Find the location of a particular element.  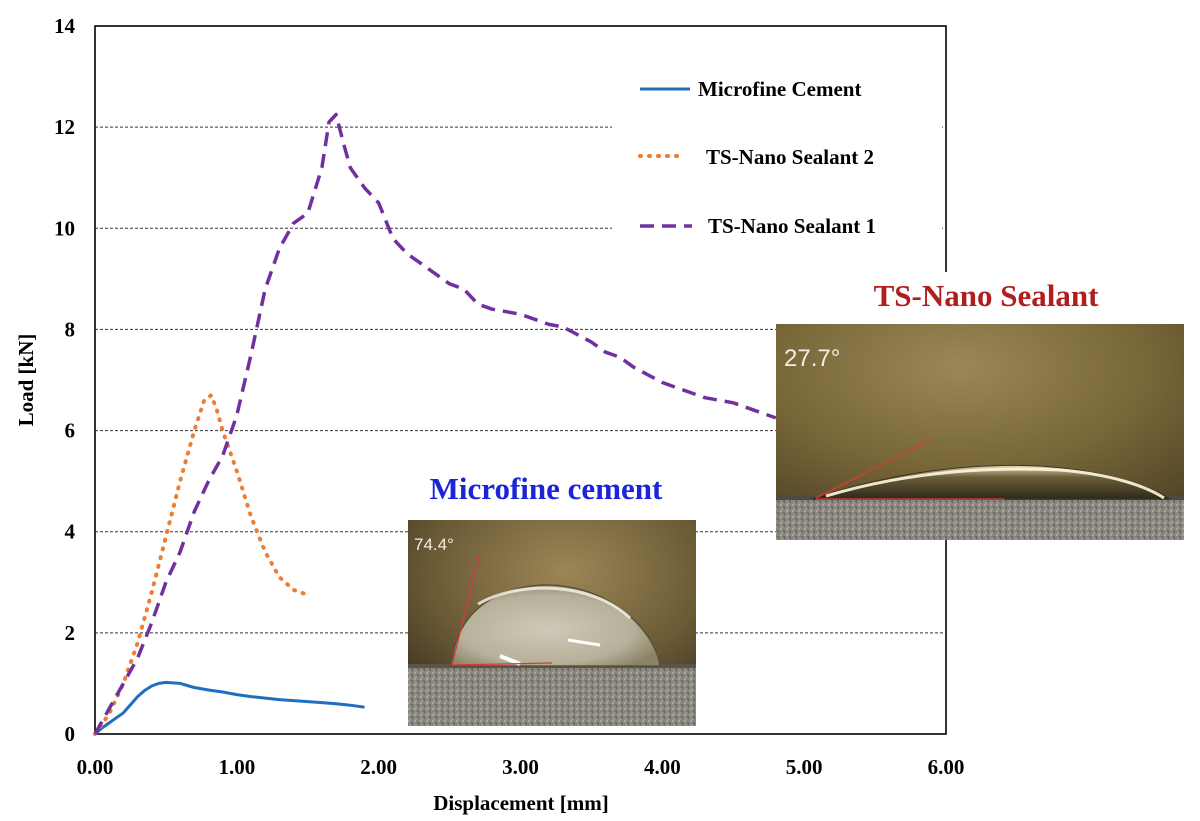

annotation-ts-nano-sealant: TS-Nano Sealant is located at coordinates (986, 295).